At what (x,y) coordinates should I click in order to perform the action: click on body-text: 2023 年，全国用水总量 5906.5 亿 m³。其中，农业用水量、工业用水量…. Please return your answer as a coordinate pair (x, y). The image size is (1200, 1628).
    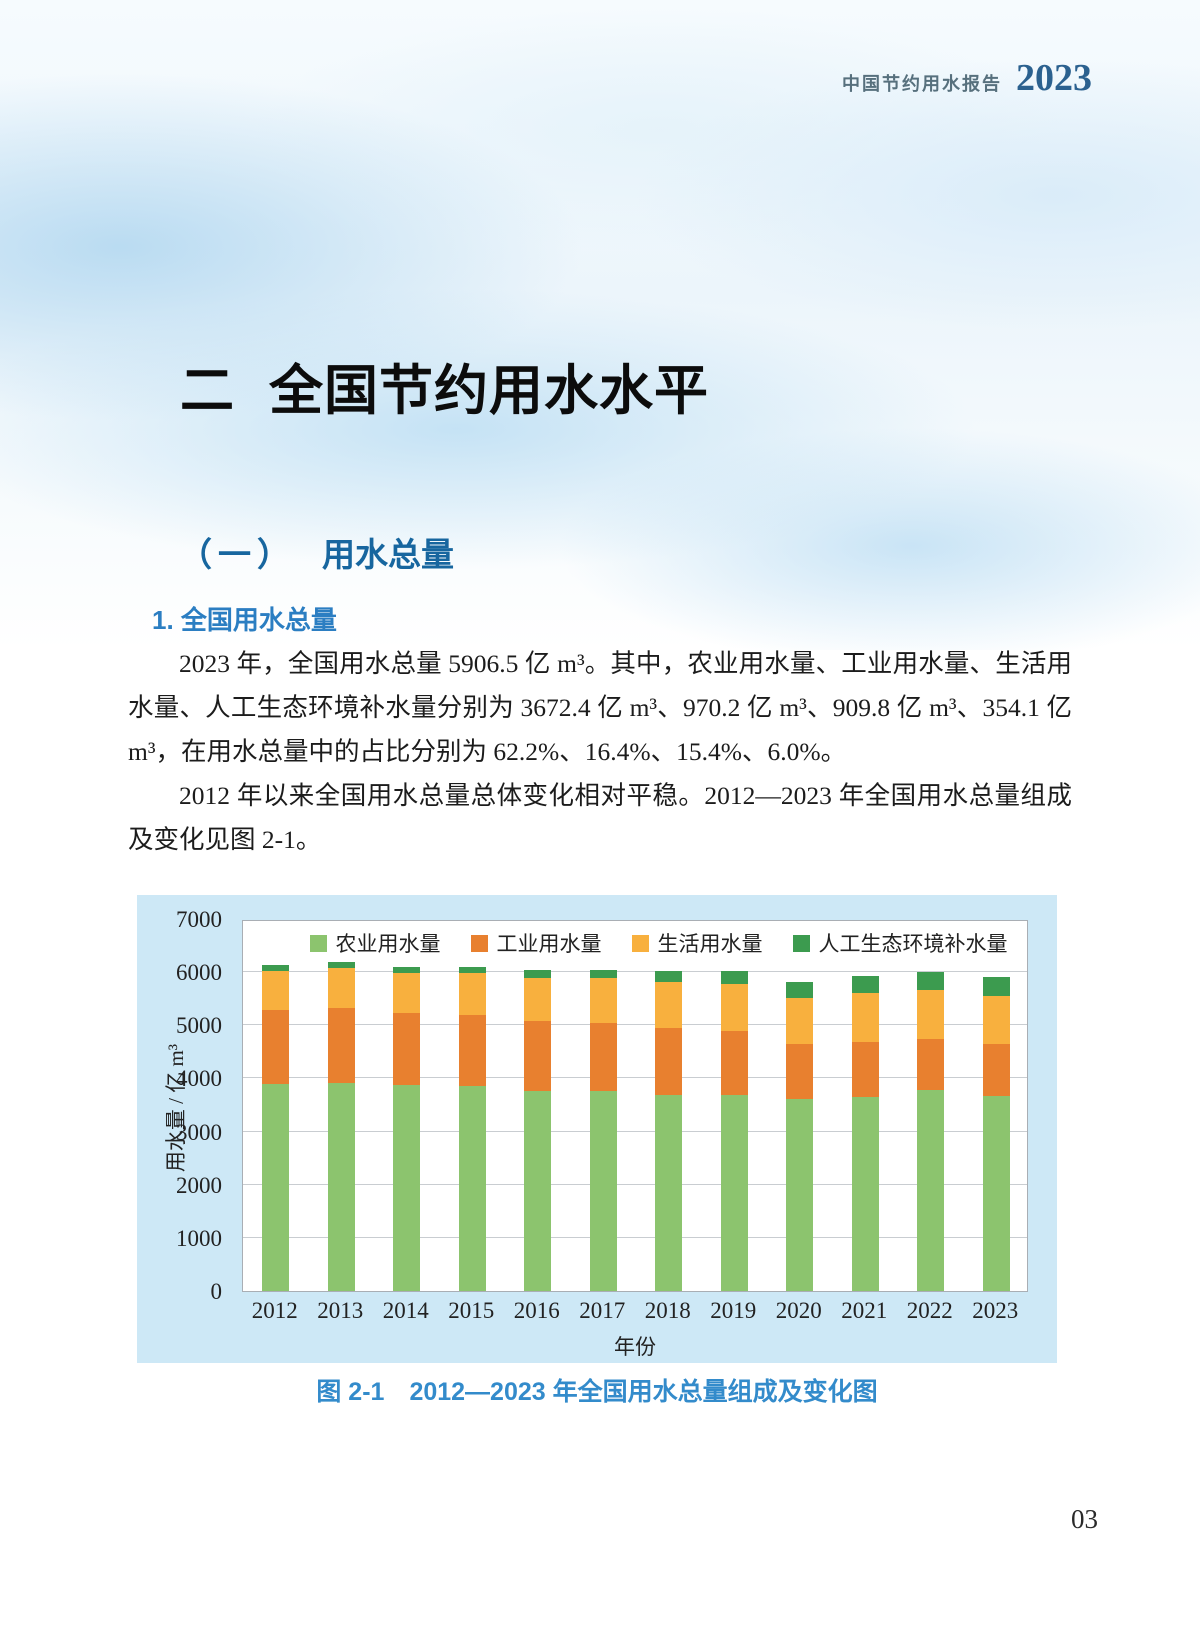
    Looking at the image, I should click on (600, 752).